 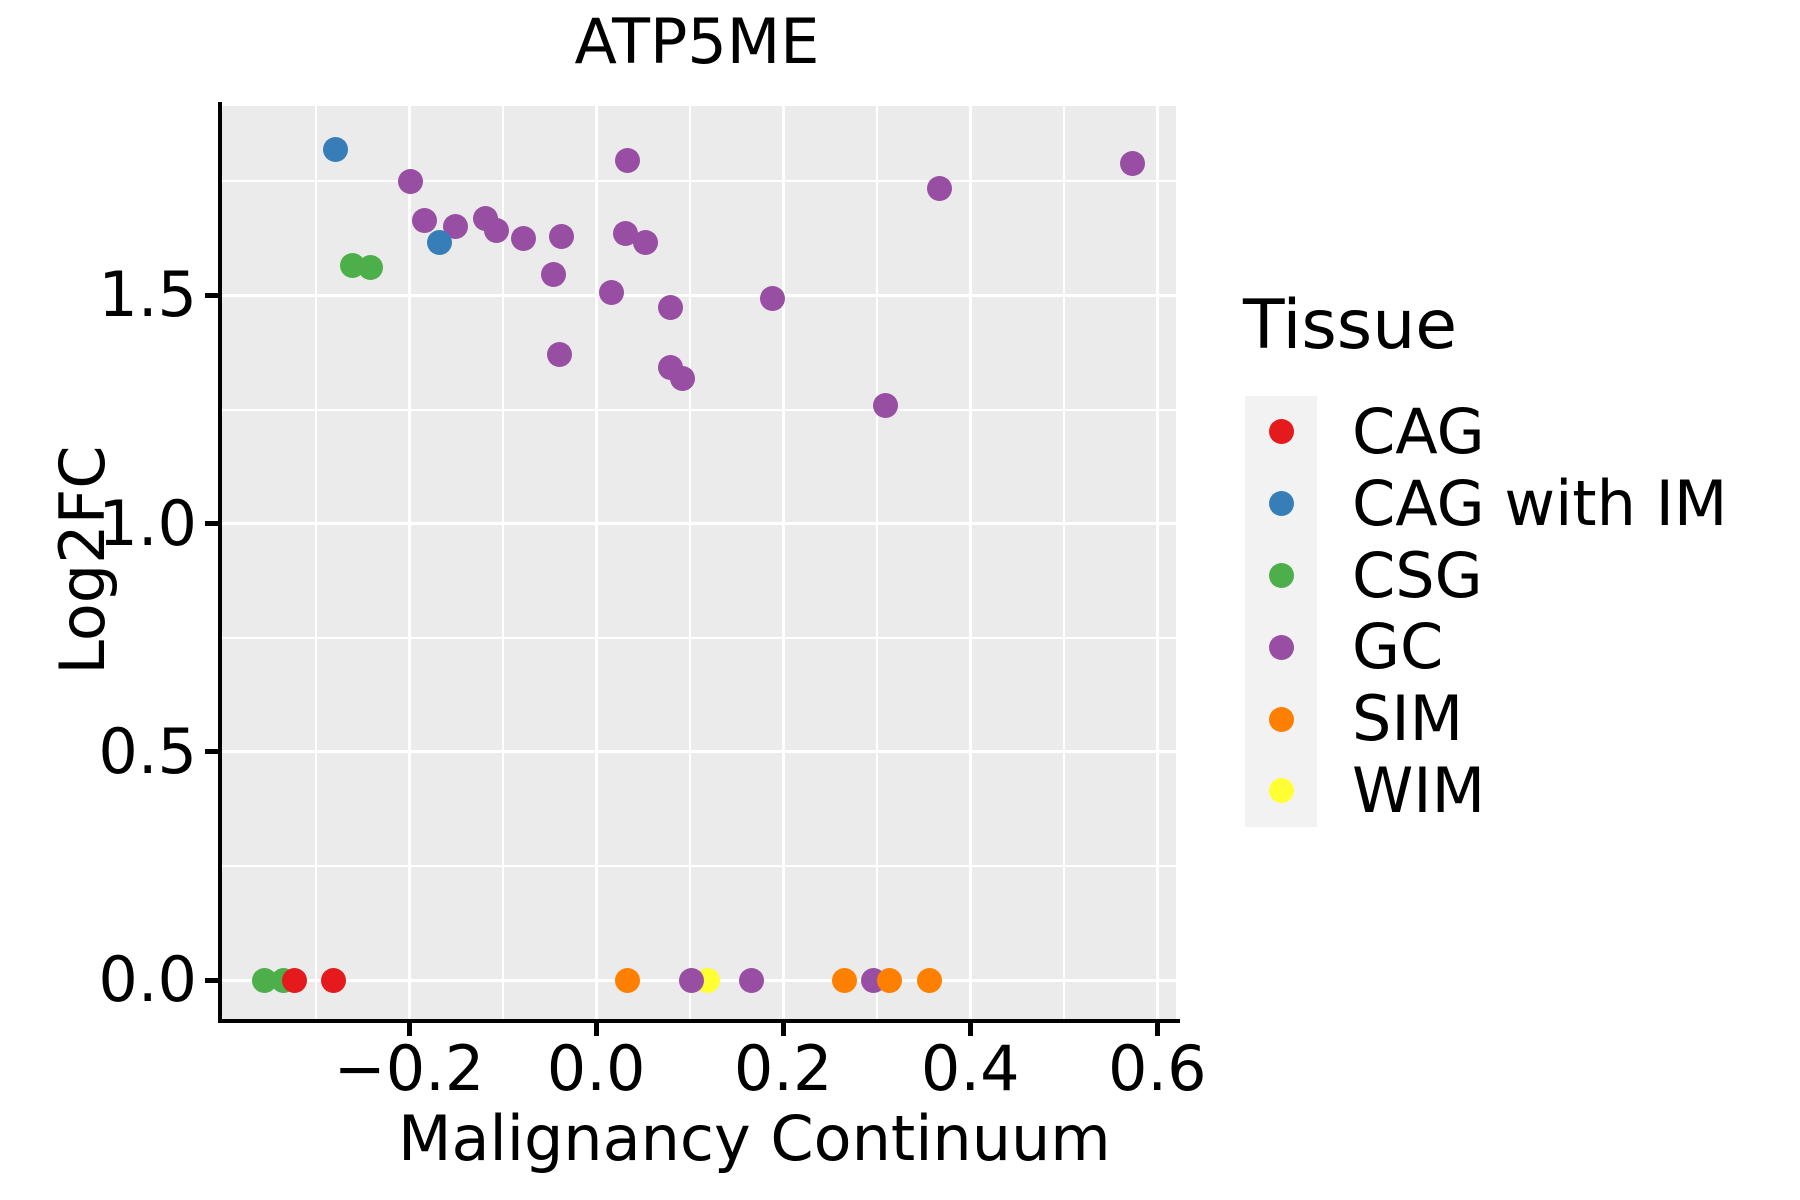 I want to click on x-axis-spine, so click(x=699, y=1021).